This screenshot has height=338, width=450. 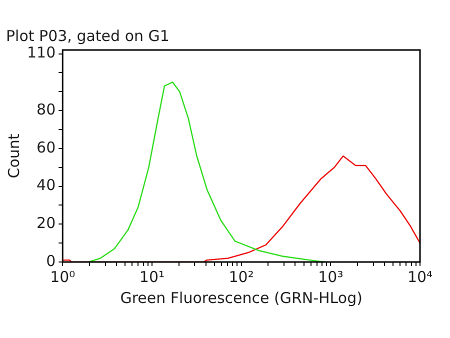 What do you see at coordinates (241, 297) in the screenshot?
I see `x-axis-title: Green Fluorescence (GRN-HLog)` at bounding box center [241, 297].